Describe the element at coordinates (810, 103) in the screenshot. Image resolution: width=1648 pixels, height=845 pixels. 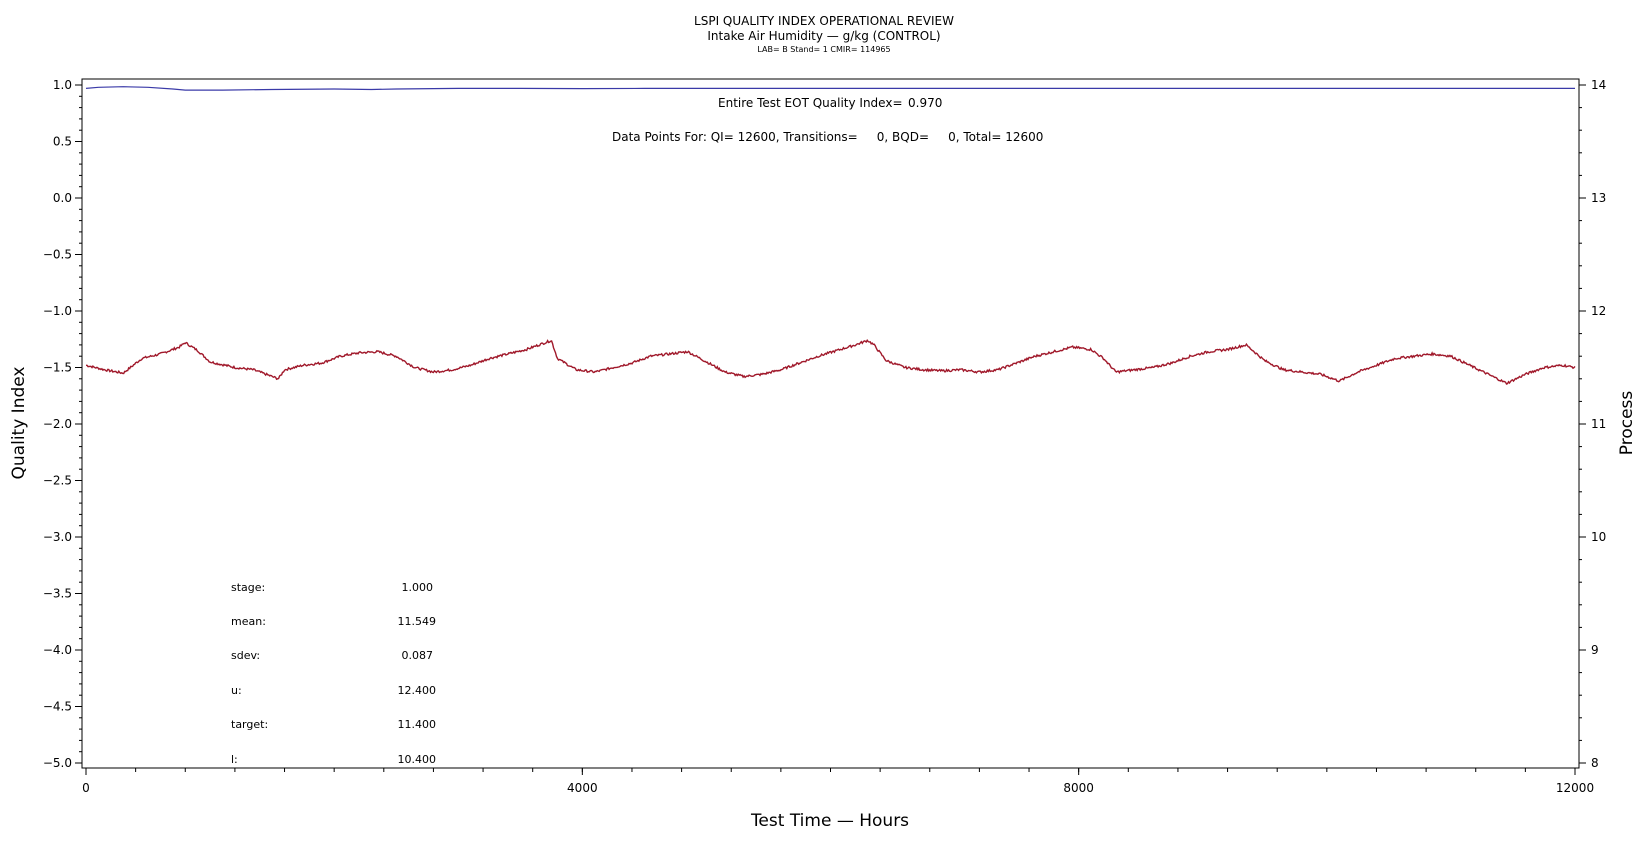
I see `eot-label: Entire Test EOT Quality Index=` at that location.